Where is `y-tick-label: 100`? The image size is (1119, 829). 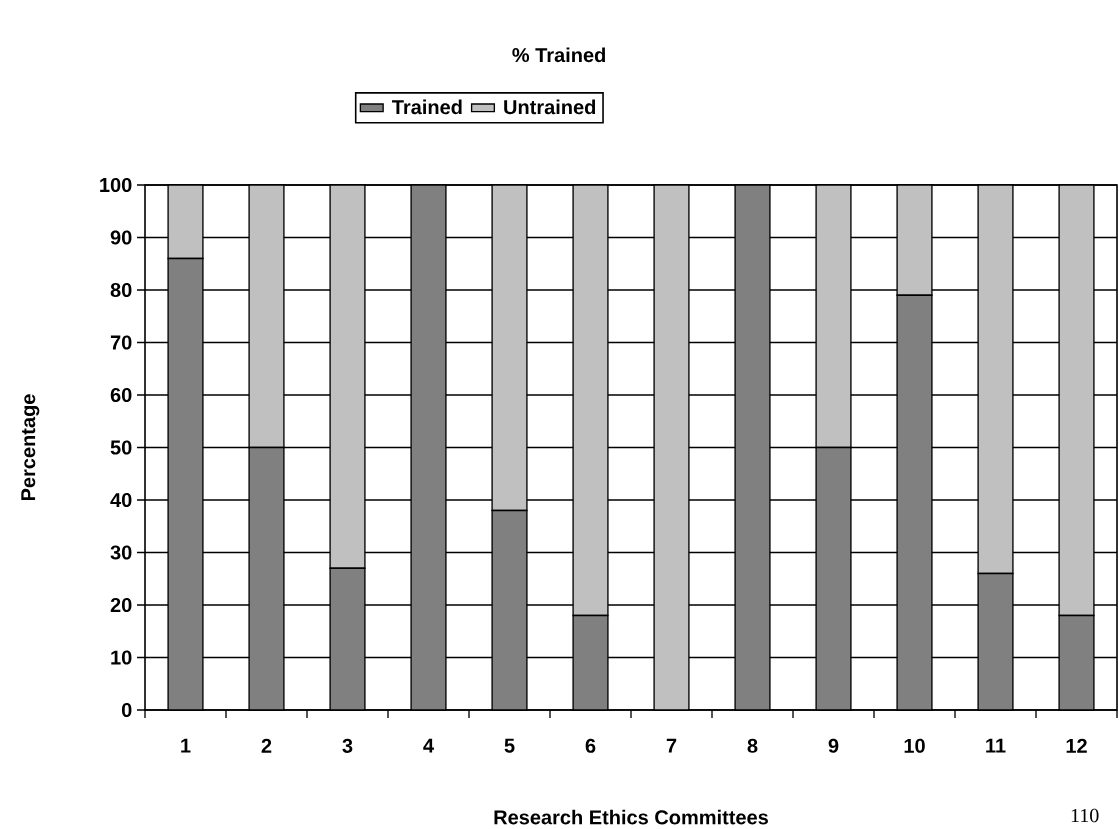
y-tick-label: 100 is located at coordinates (116, 185).